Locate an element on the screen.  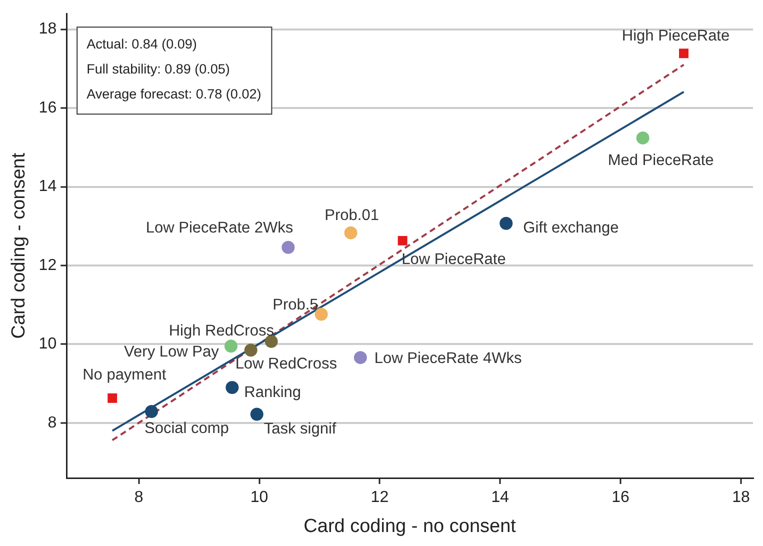
y-tick-label: 18 is located at coordinates (47, 29).